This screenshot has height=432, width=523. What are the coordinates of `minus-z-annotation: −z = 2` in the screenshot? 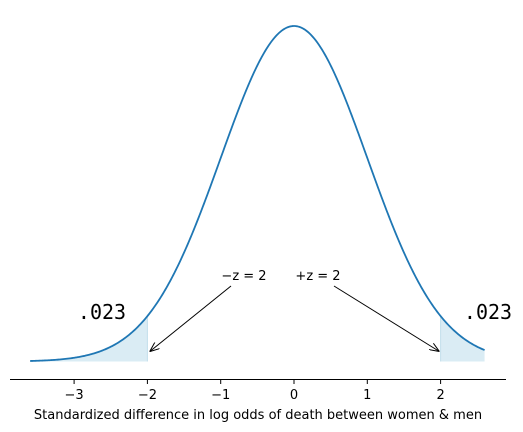 It's located at (243, 276).